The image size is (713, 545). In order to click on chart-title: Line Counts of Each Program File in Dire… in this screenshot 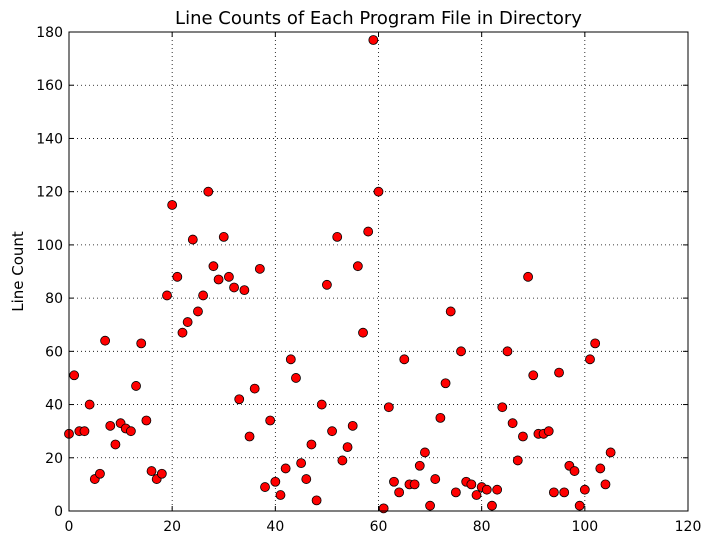, I will do `click(378, 18)`.